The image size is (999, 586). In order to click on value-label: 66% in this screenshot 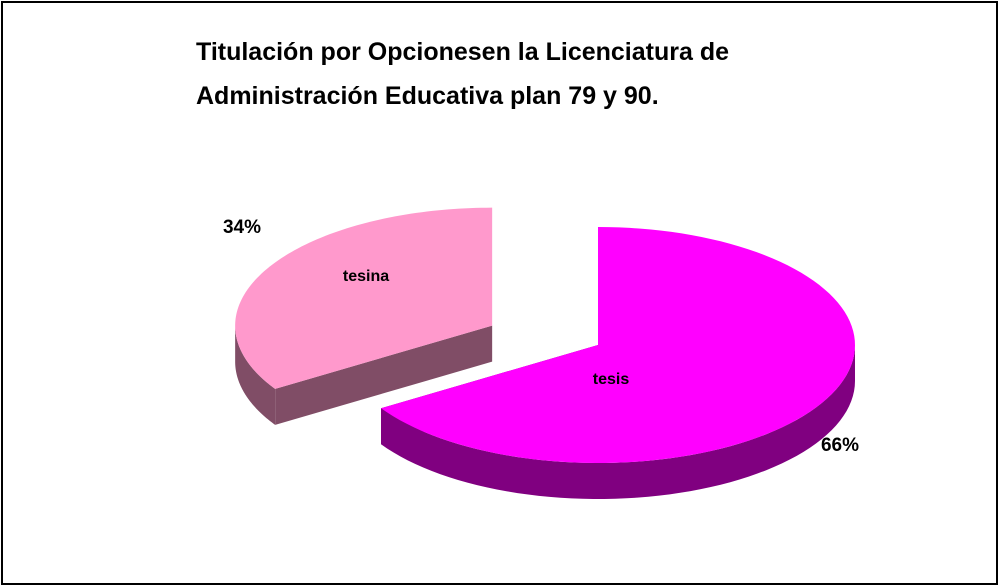, I will do `click(840, 445)`.